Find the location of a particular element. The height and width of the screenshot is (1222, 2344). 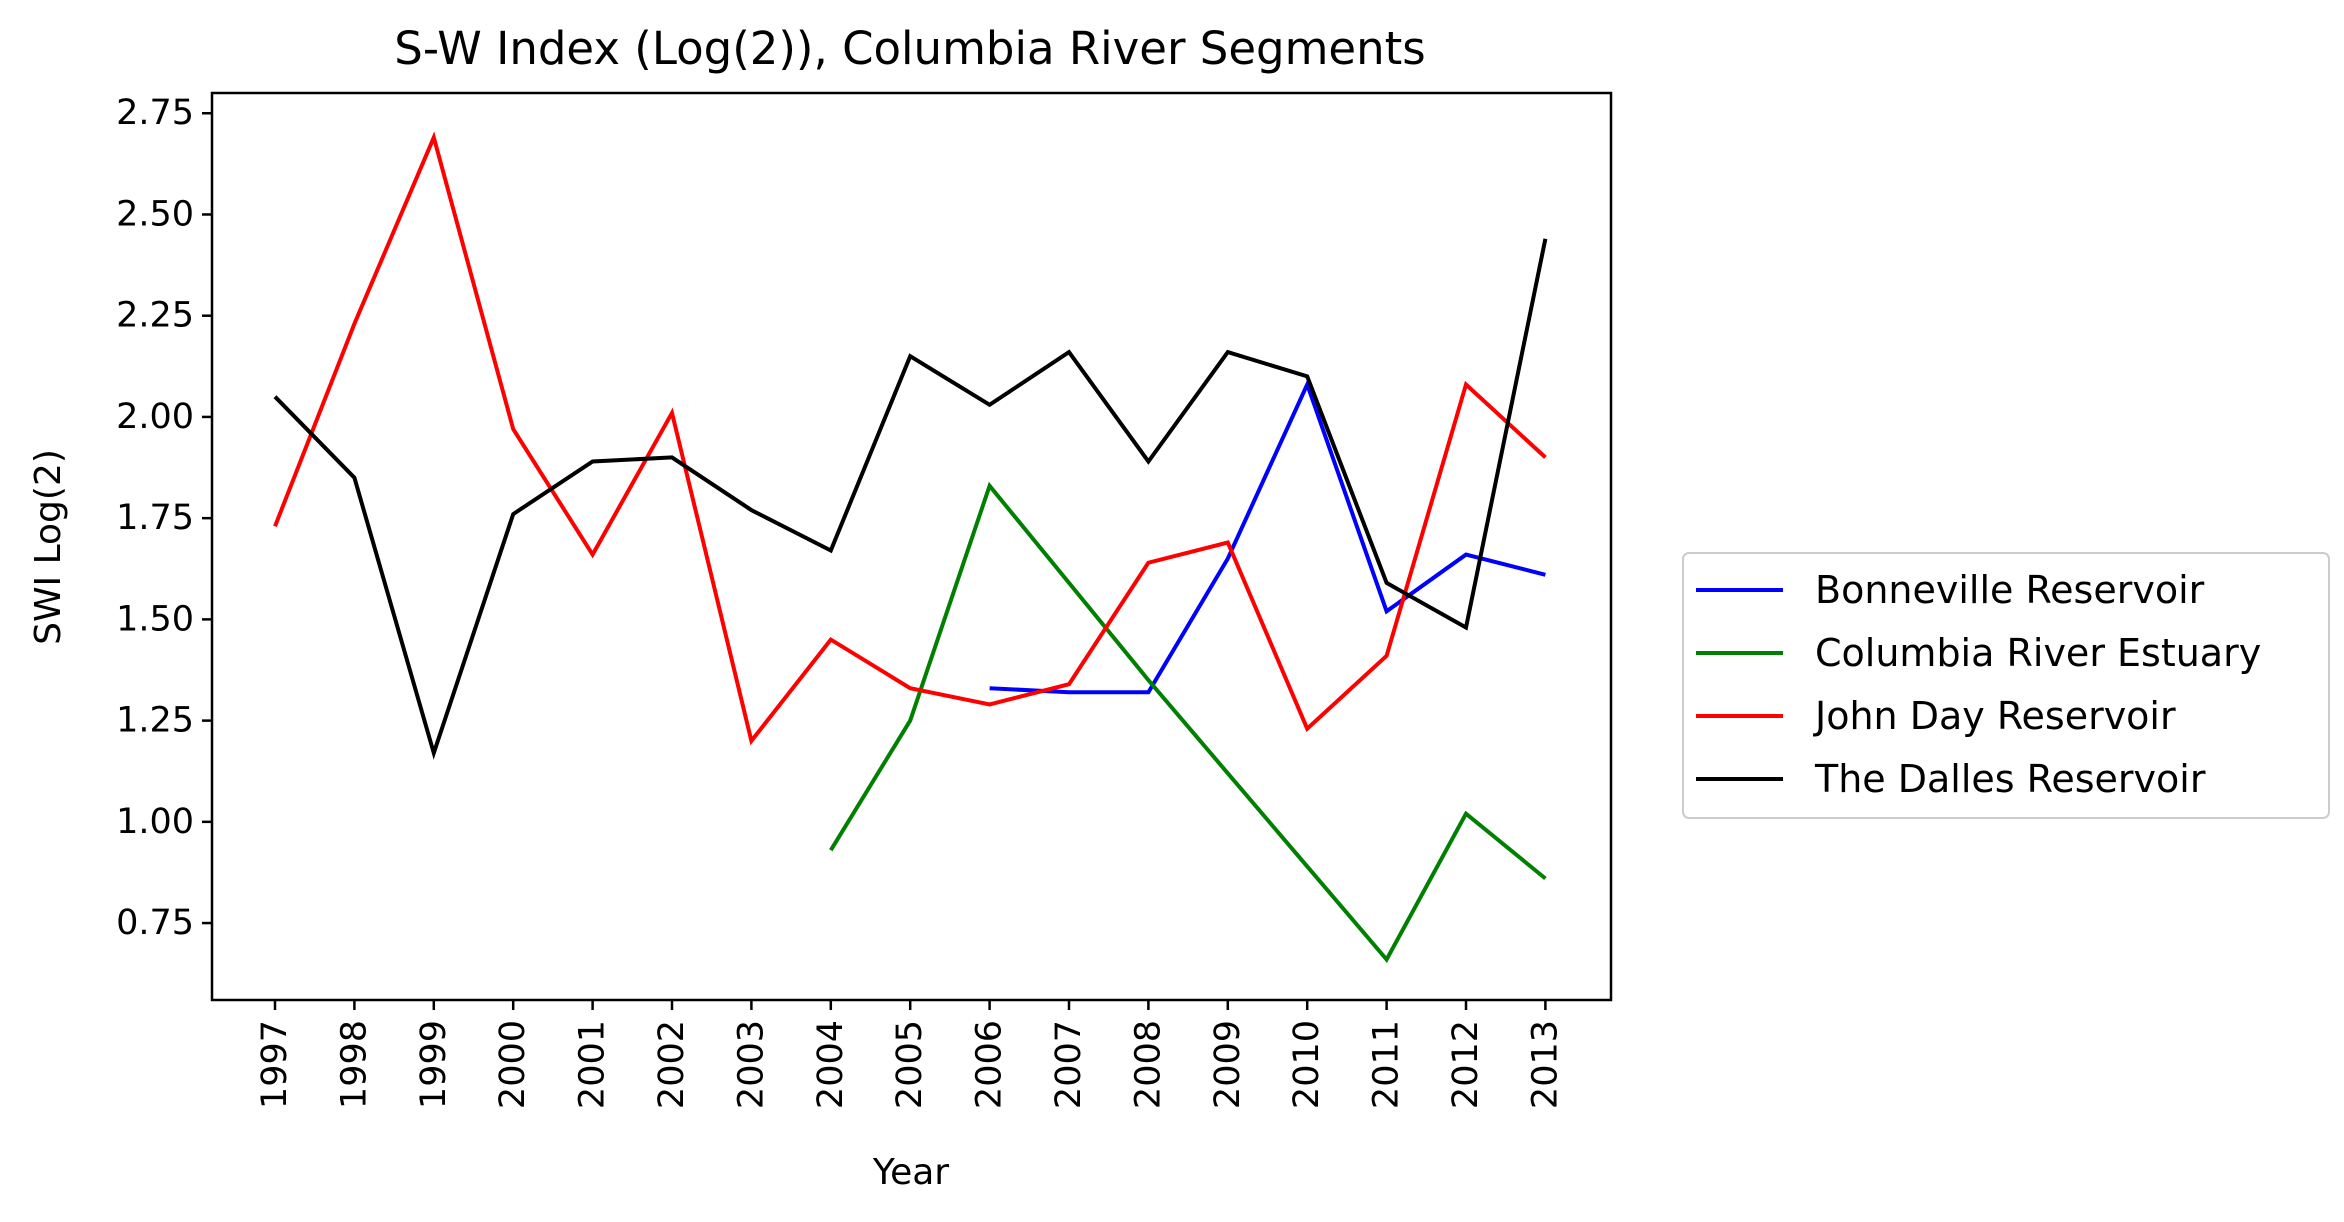

legend-label-john-day-reservoir: John Day Reservoir is located at coordinates (1994, 716).